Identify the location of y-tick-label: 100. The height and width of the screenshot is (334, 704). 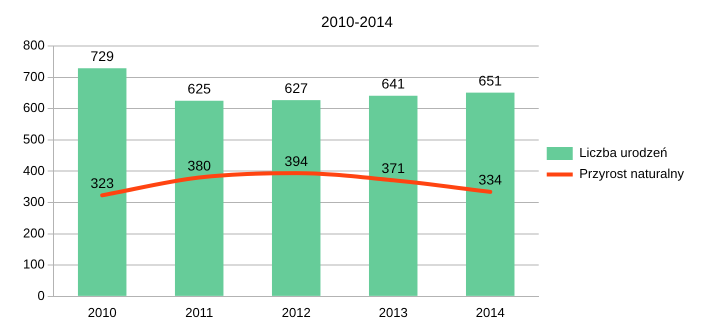
(33, 264).